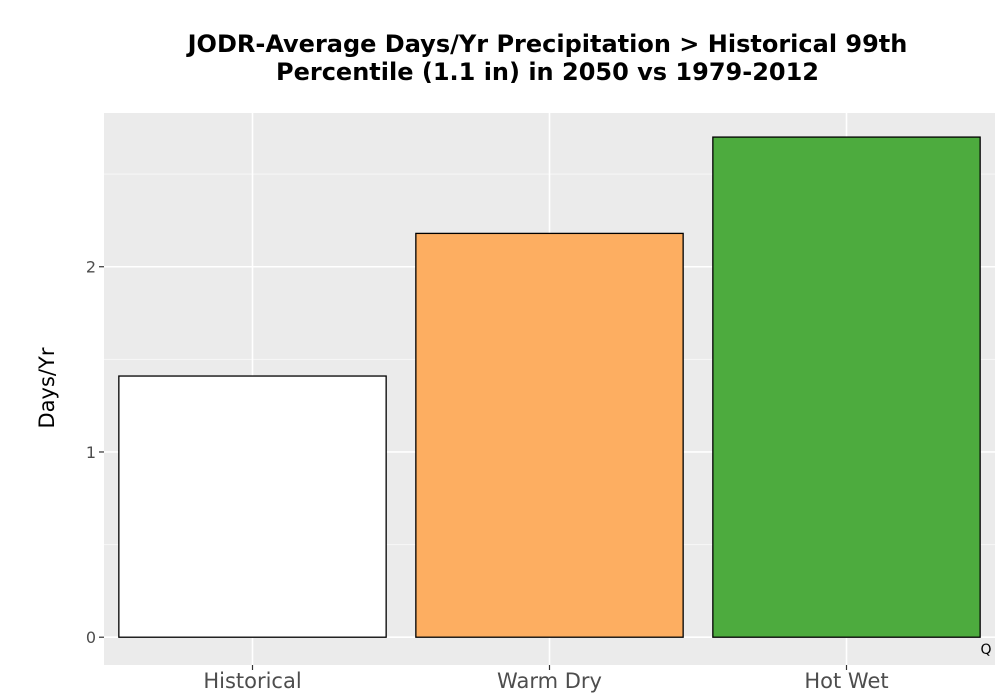 Image resolution: width=1000 pixels, height=700 pixels. What do you see at coordinates (91, 452) in the screenshot?
I see `y-tick-label-1: 1` at bounding box center [91, 452].